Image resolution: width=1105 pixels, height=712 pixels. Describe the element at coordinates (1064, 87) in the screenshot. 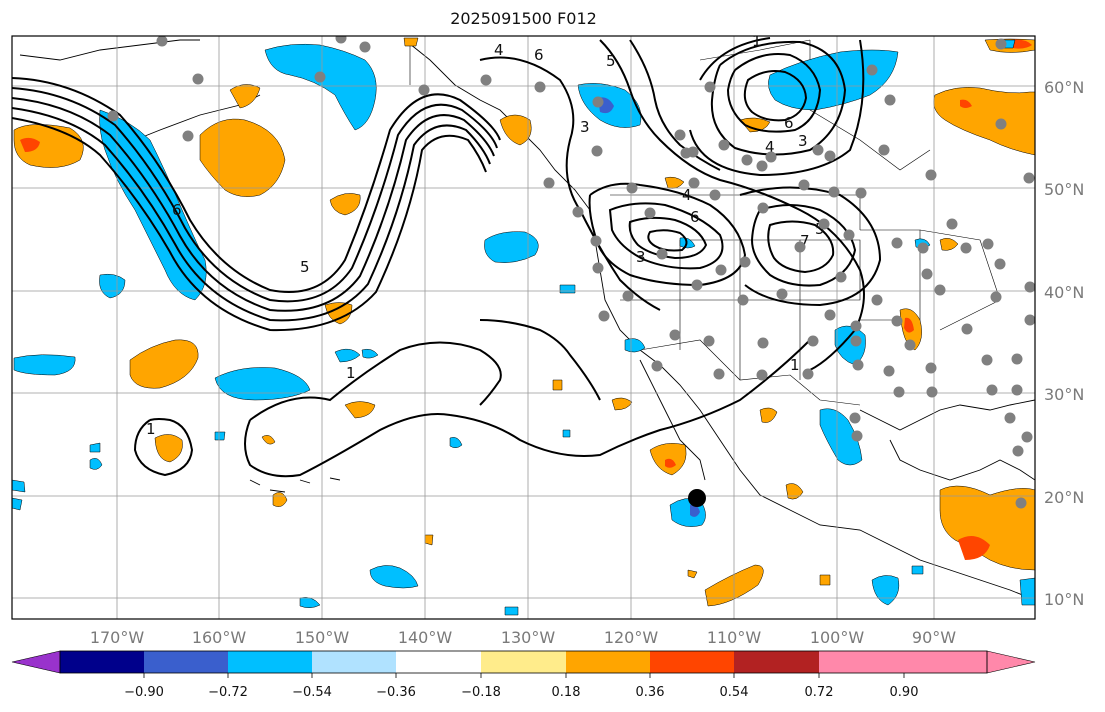

I see `lat-label: 60°N` at that location.